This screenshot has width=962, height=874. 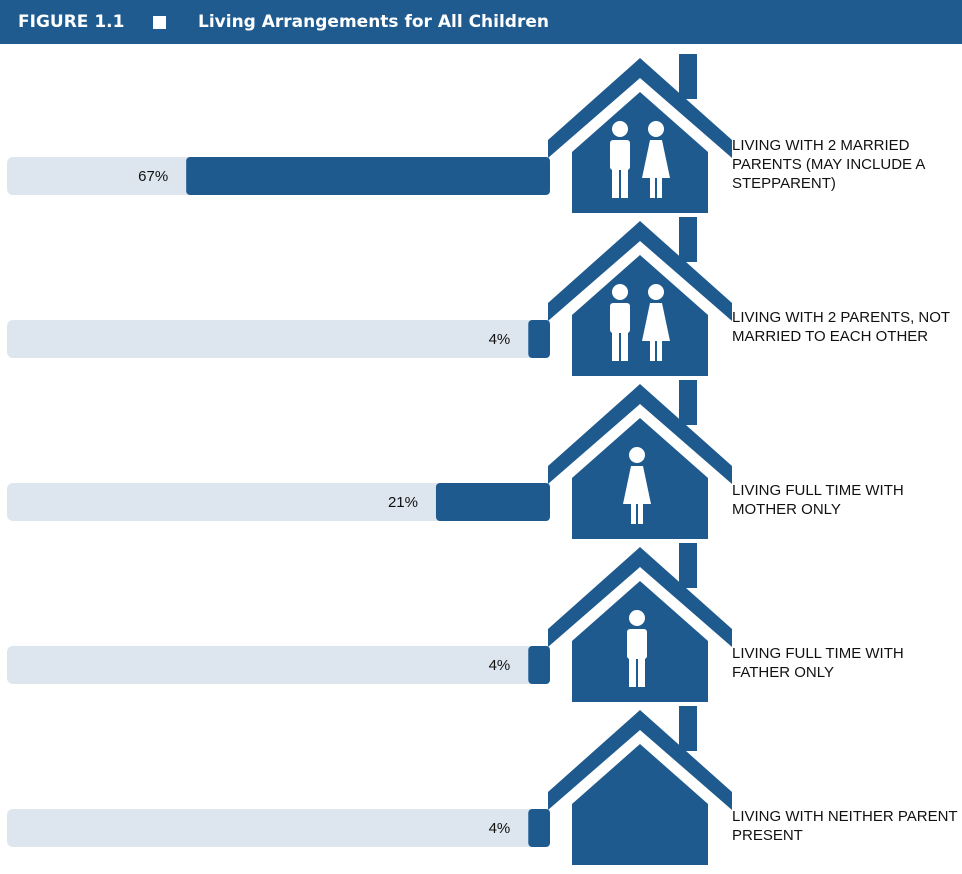 What do you see at coordinates (373, 22) in the screenshot?
I see `chart-title: Living Arrangements for All Children` at bounding box center [373, 22].